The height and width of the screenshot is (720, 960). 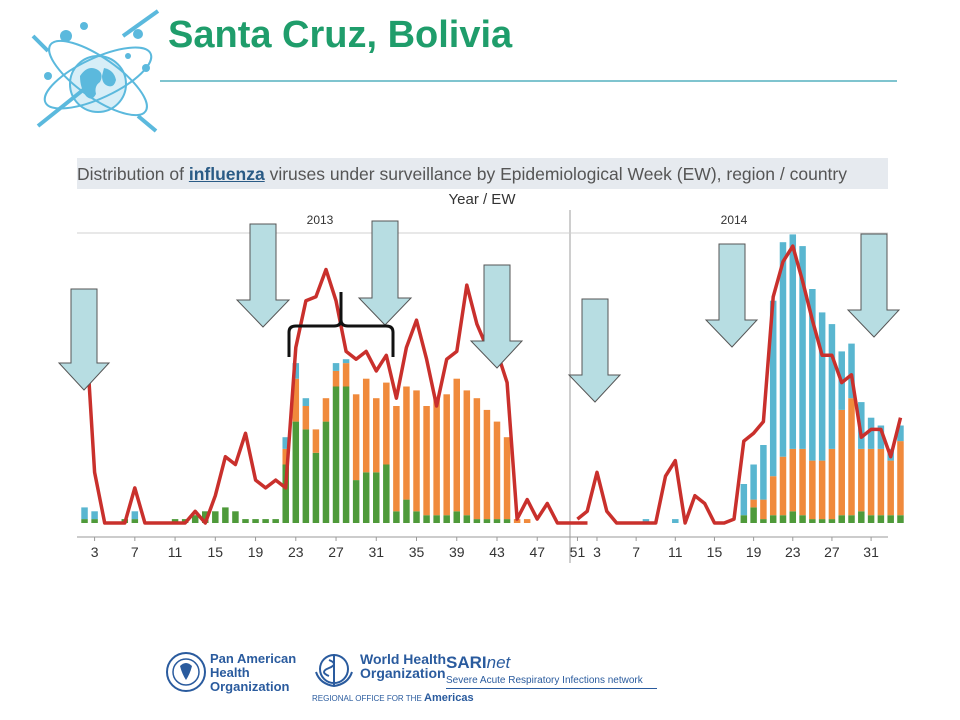 What do you see at coordinates (466, 662) in the screenshot?
I see `sarinet-title-main: SARI` at bounding box center [466, 662].